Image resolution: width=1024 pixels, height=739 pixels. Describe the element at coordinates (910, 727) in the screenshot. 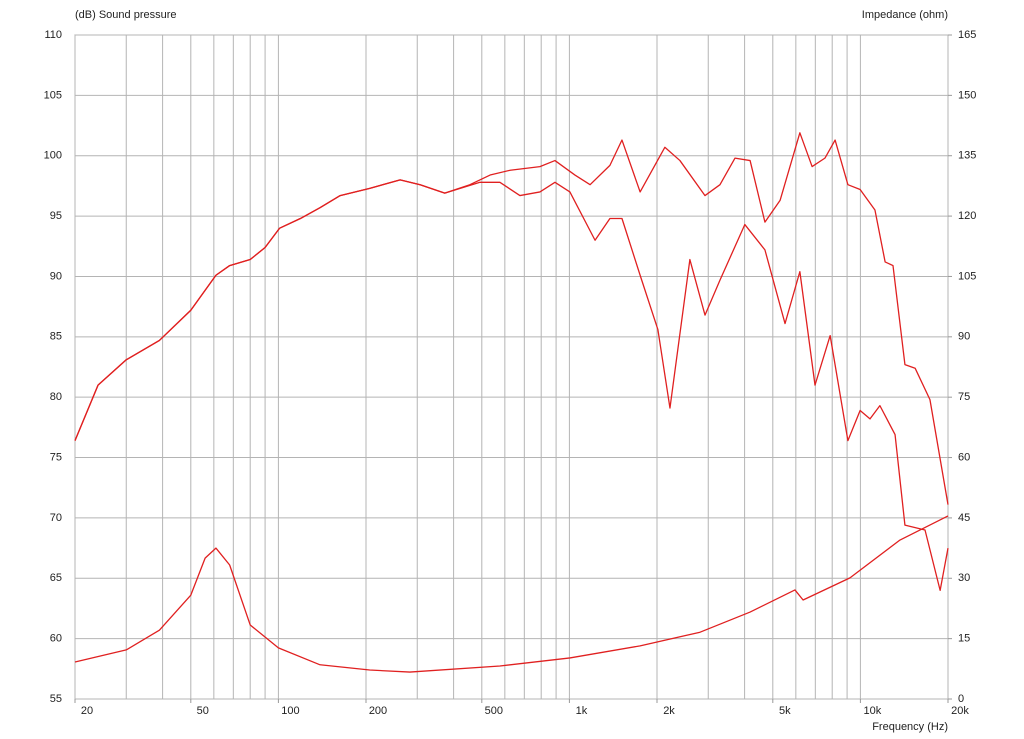

I see `x-axis-label: Frequency (Hz)` at that location.